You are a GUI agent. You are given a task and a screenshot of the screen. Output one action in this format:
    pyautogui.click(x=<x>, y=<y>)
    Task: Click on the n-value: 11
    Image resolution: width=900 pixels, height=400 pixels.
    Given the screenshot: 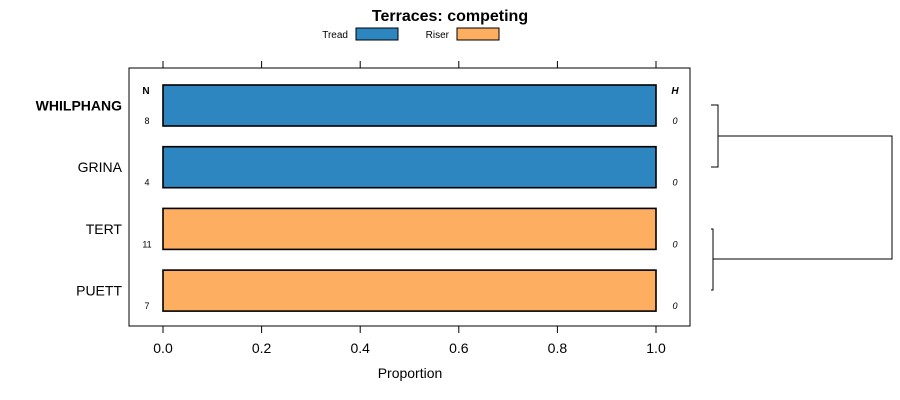 What is the action you would take?
    pyautogui.click(x=146, y=244)
    